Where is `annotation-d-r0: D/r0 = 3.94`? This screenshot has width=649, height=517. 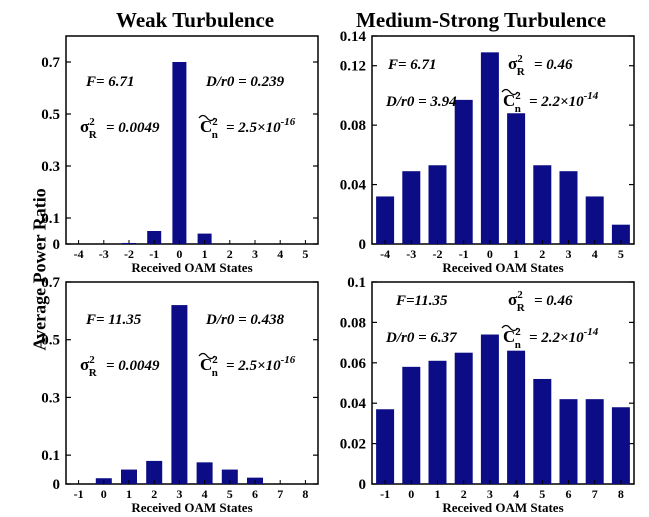
annotation-d-r0: D/r0 = 3.94 is located at coordinates (421, 102).